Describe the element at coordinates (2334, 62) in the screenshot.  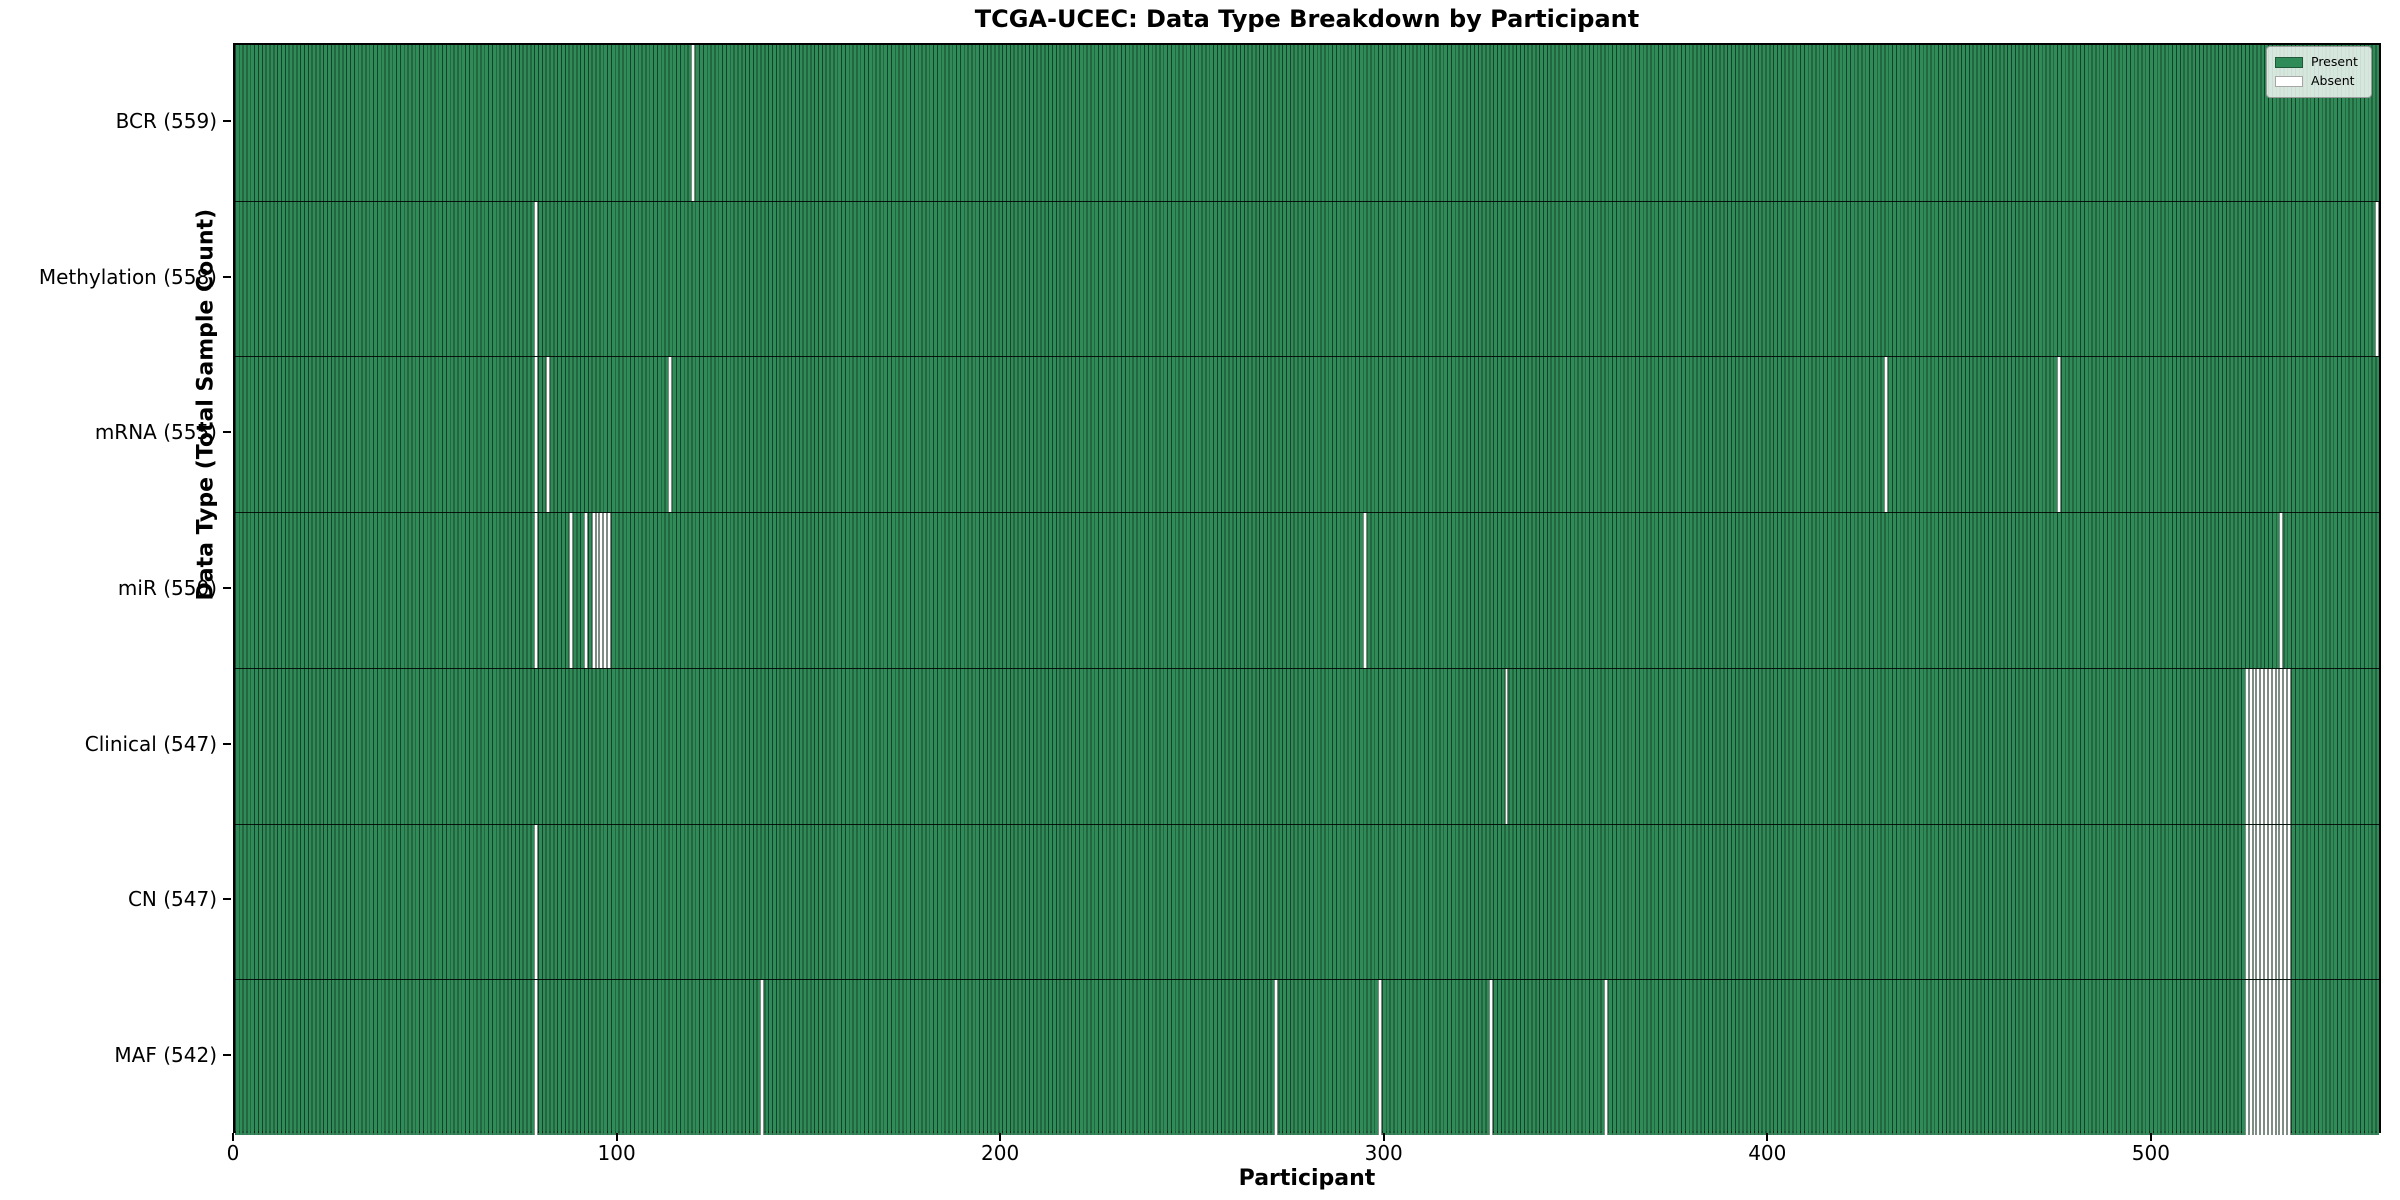
I see `legend-label-present: Present` at that location.